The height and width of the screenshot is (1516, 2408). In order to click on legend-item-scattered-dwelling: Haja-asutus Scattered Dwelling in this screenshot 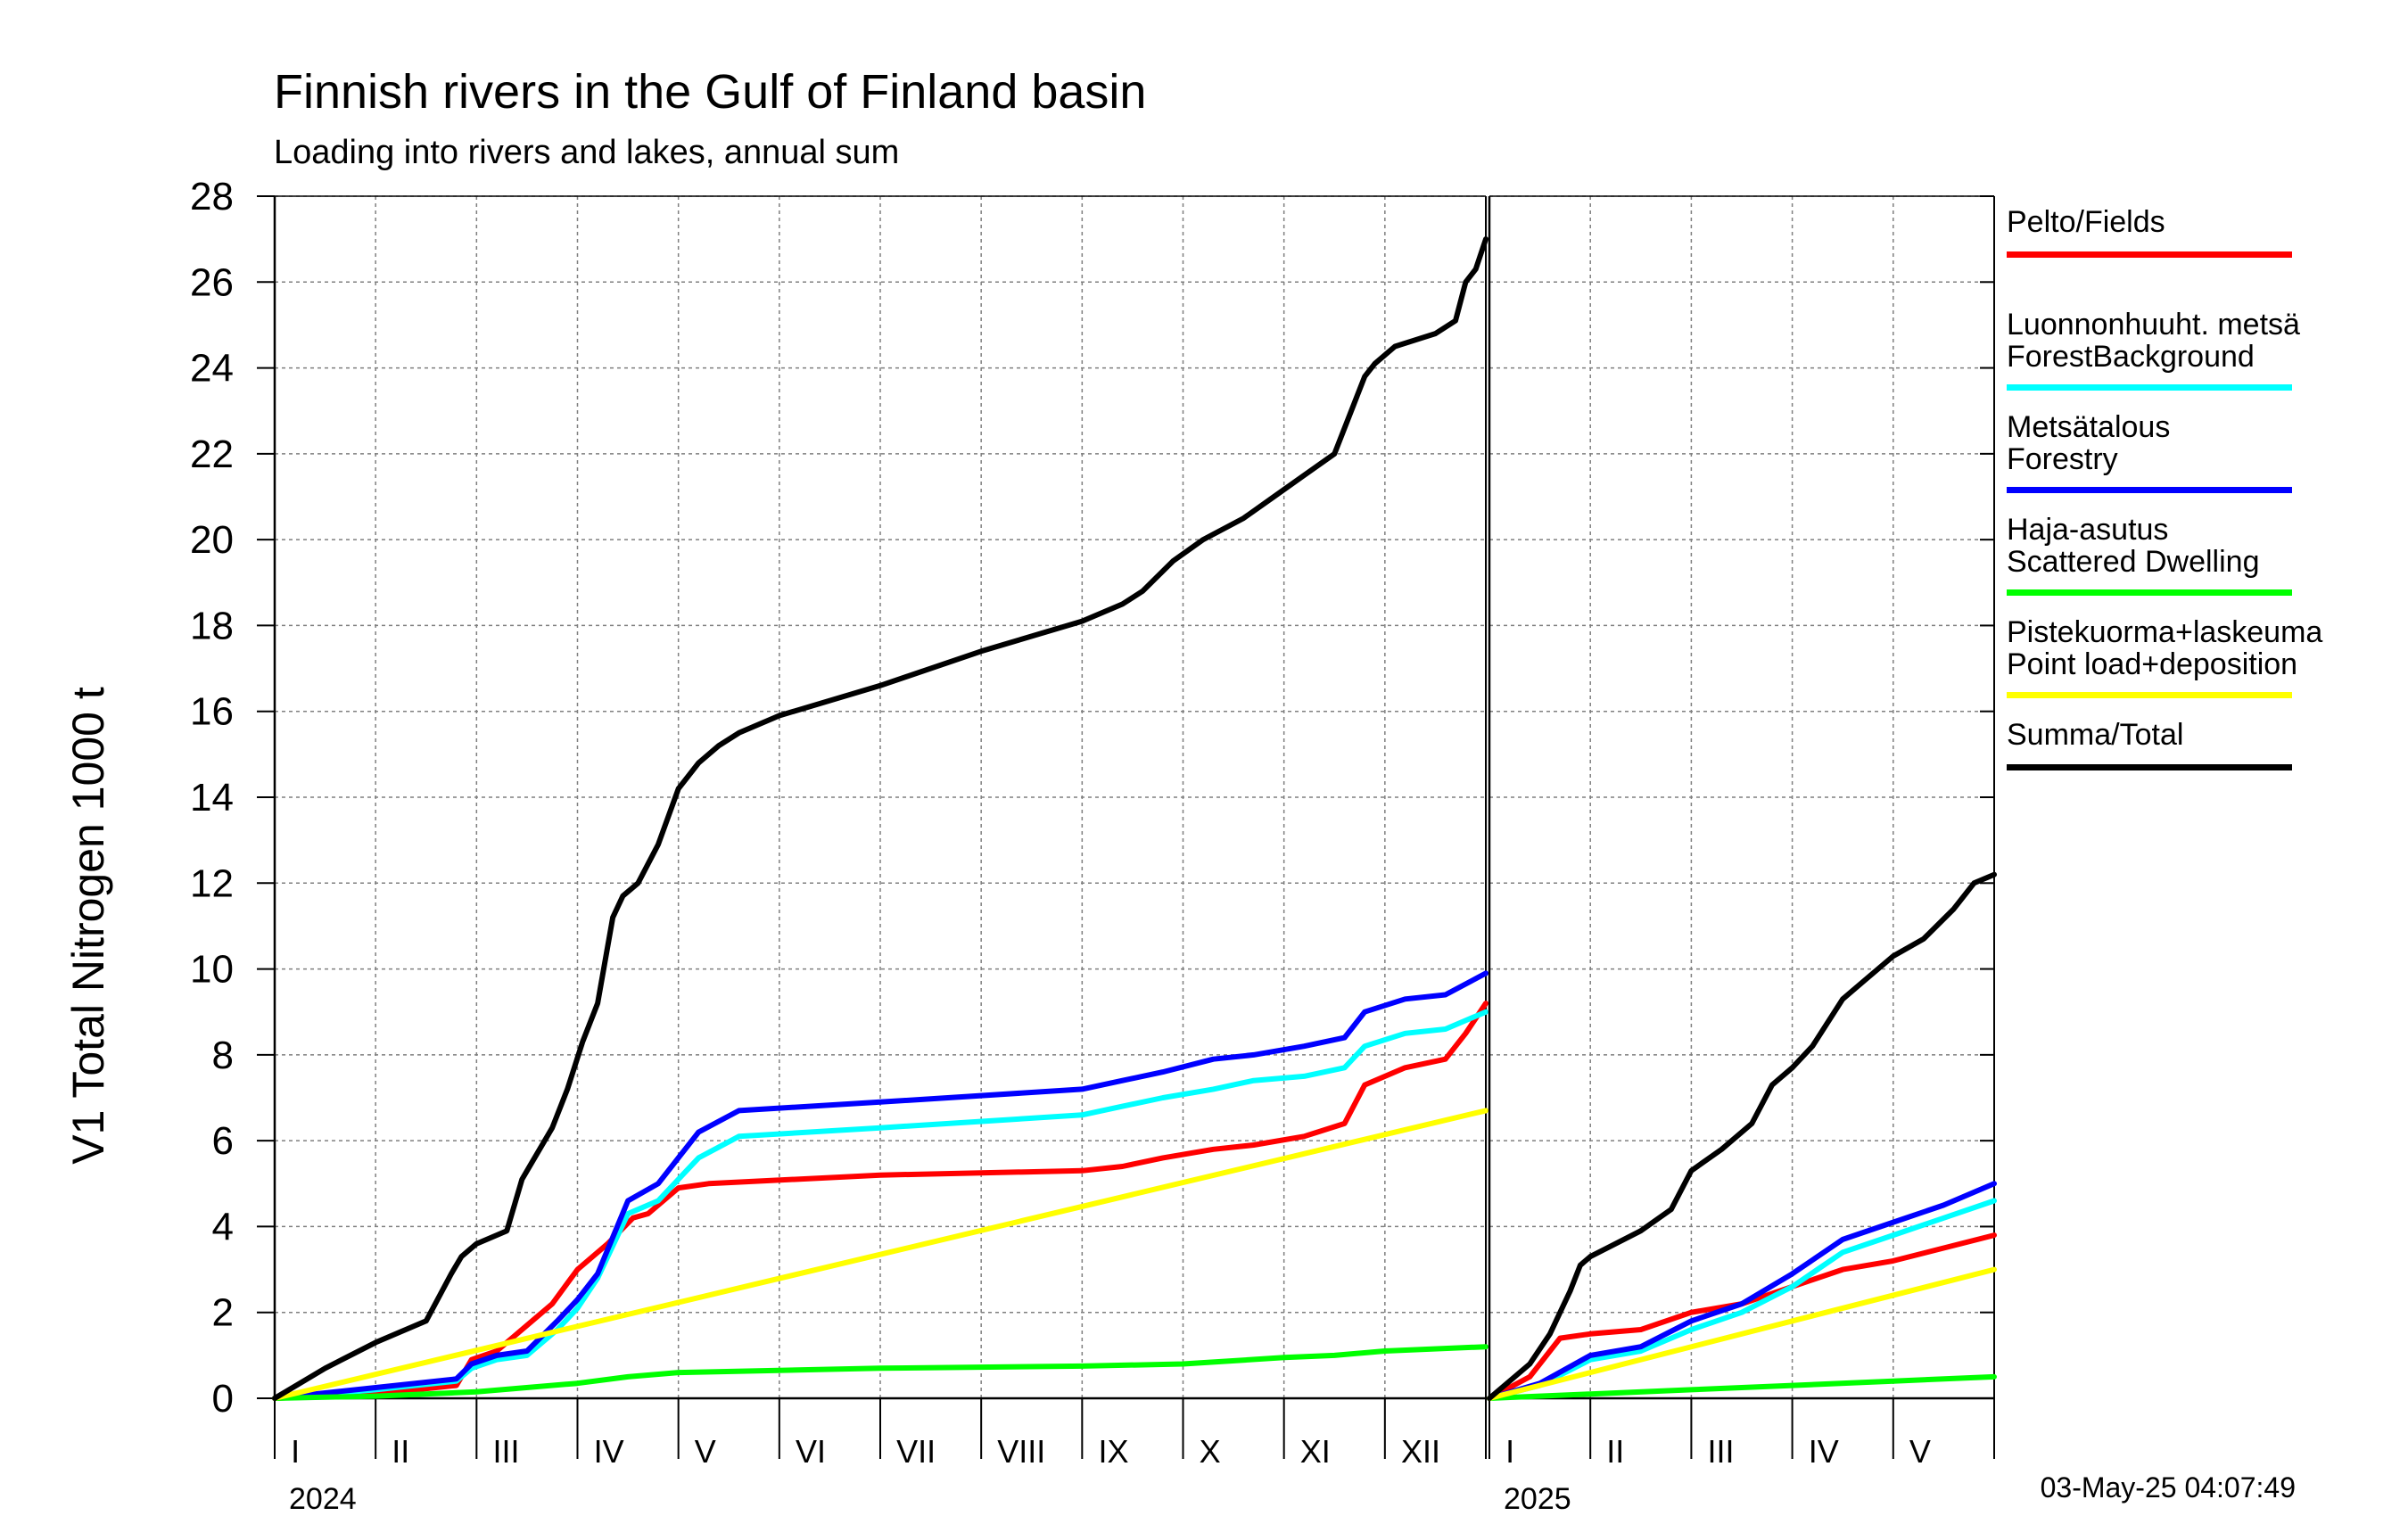, I will do `click(2198, 564)`.